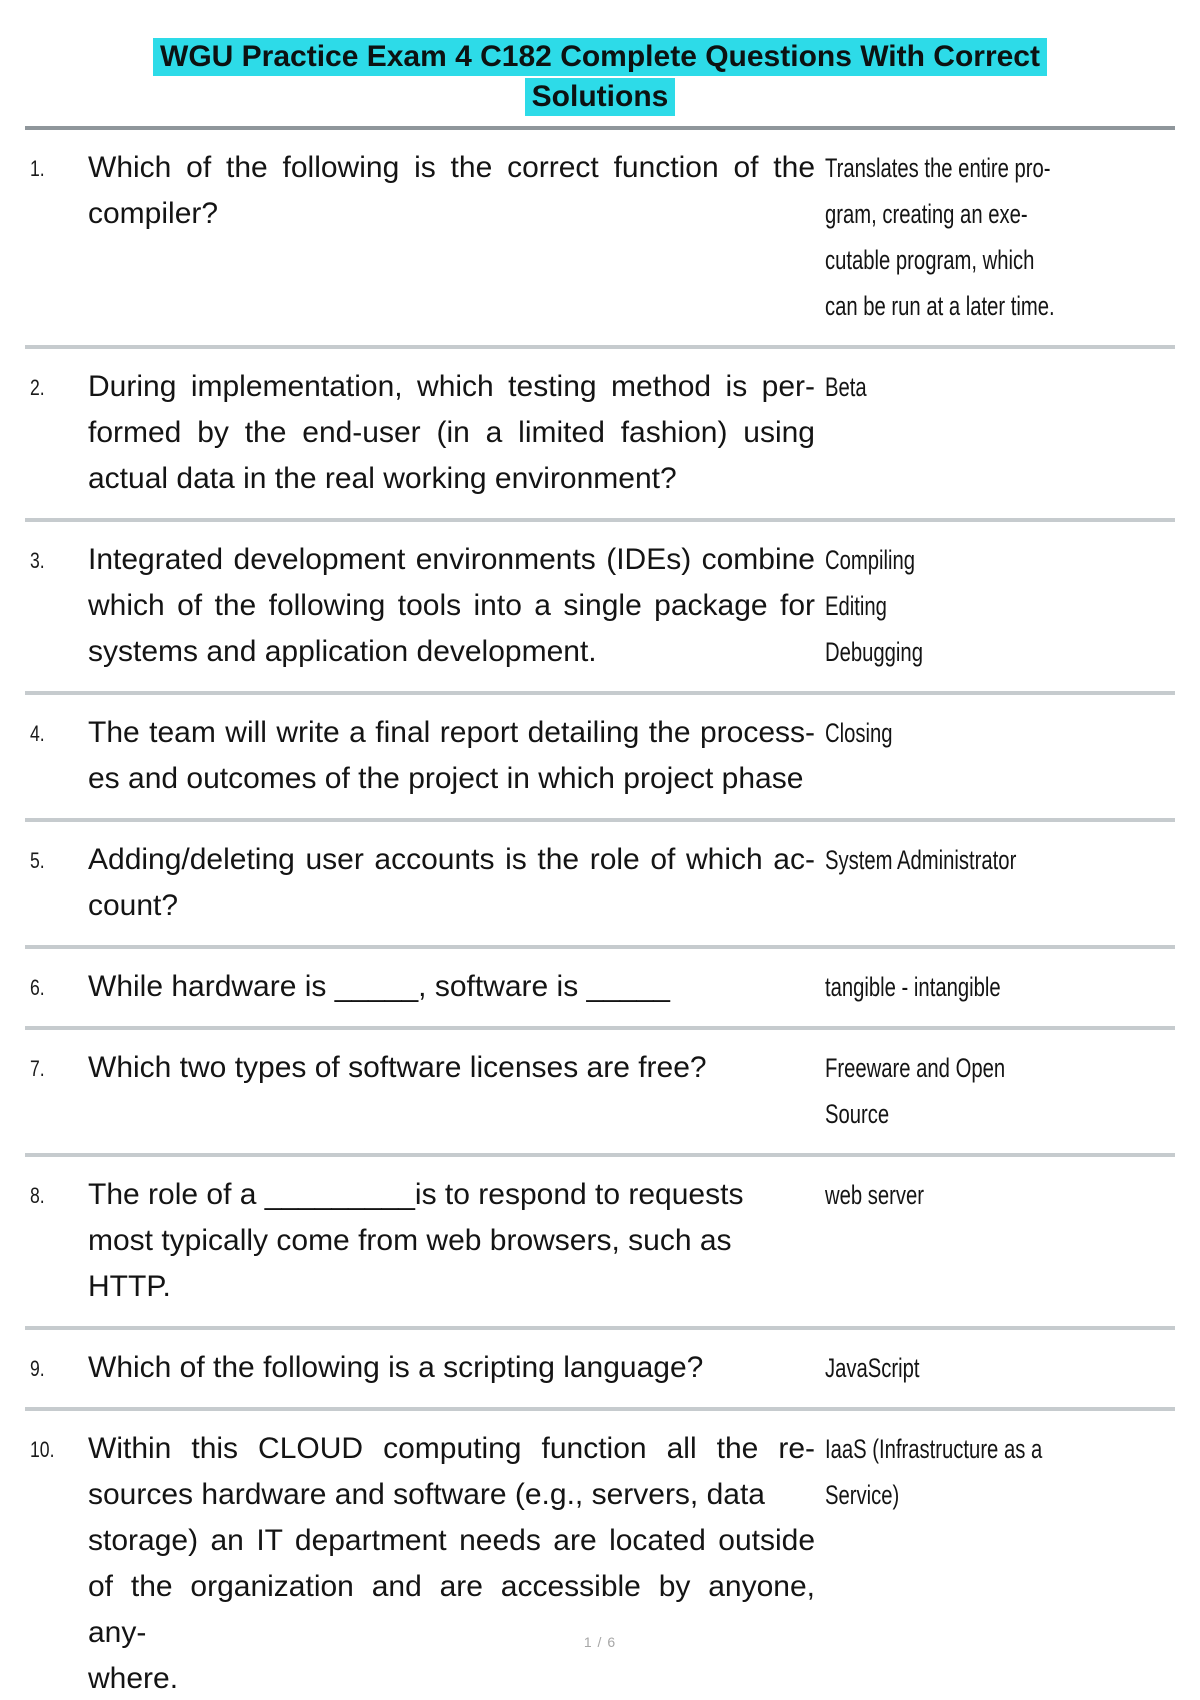  Describe the element at coordinates (874, 652) in the screenshot. I see `answer-line: Debugging` at that location.